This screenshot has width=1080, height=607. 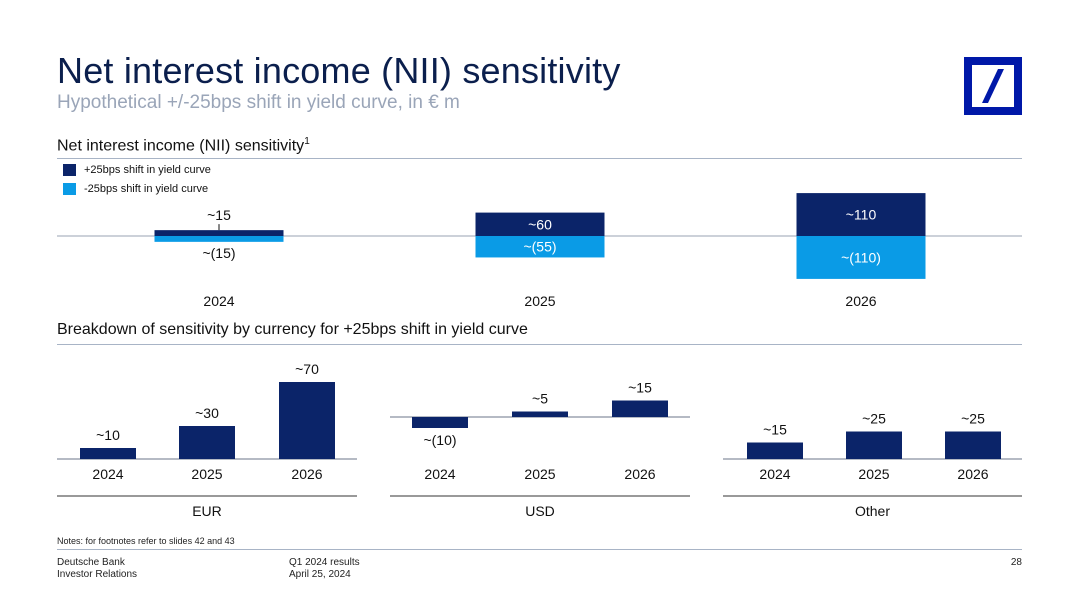 I want to click on data-label-plus25-2025: ~60, so click(x=540, y=224).